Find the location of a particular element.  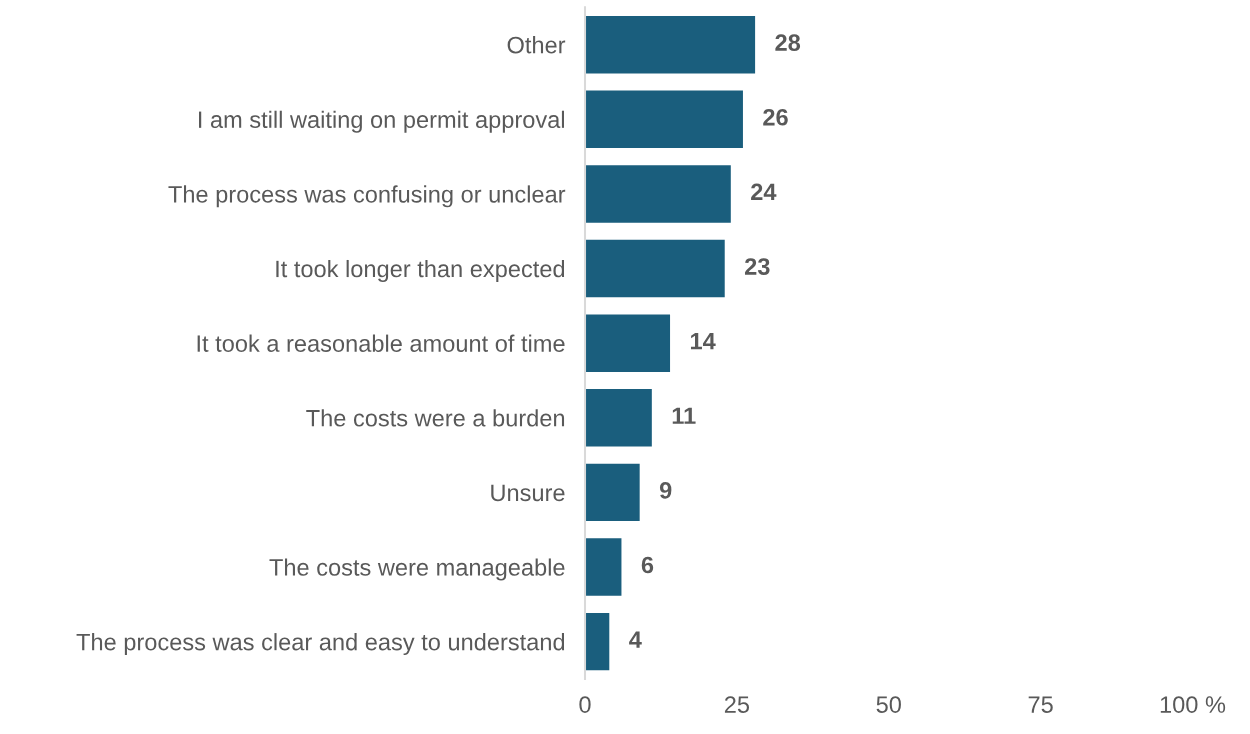

x-tick-label: 0 is located at coordinates (585, 704).